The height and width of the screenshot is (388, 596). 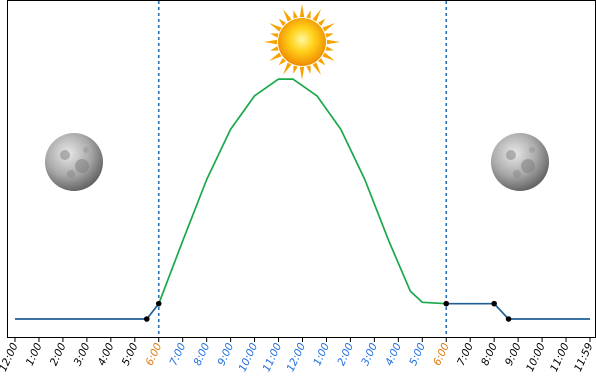 What do you see at coordinates (327, 311) in the screenshot?
I see `markers-group` at bounding box center [327, 311].